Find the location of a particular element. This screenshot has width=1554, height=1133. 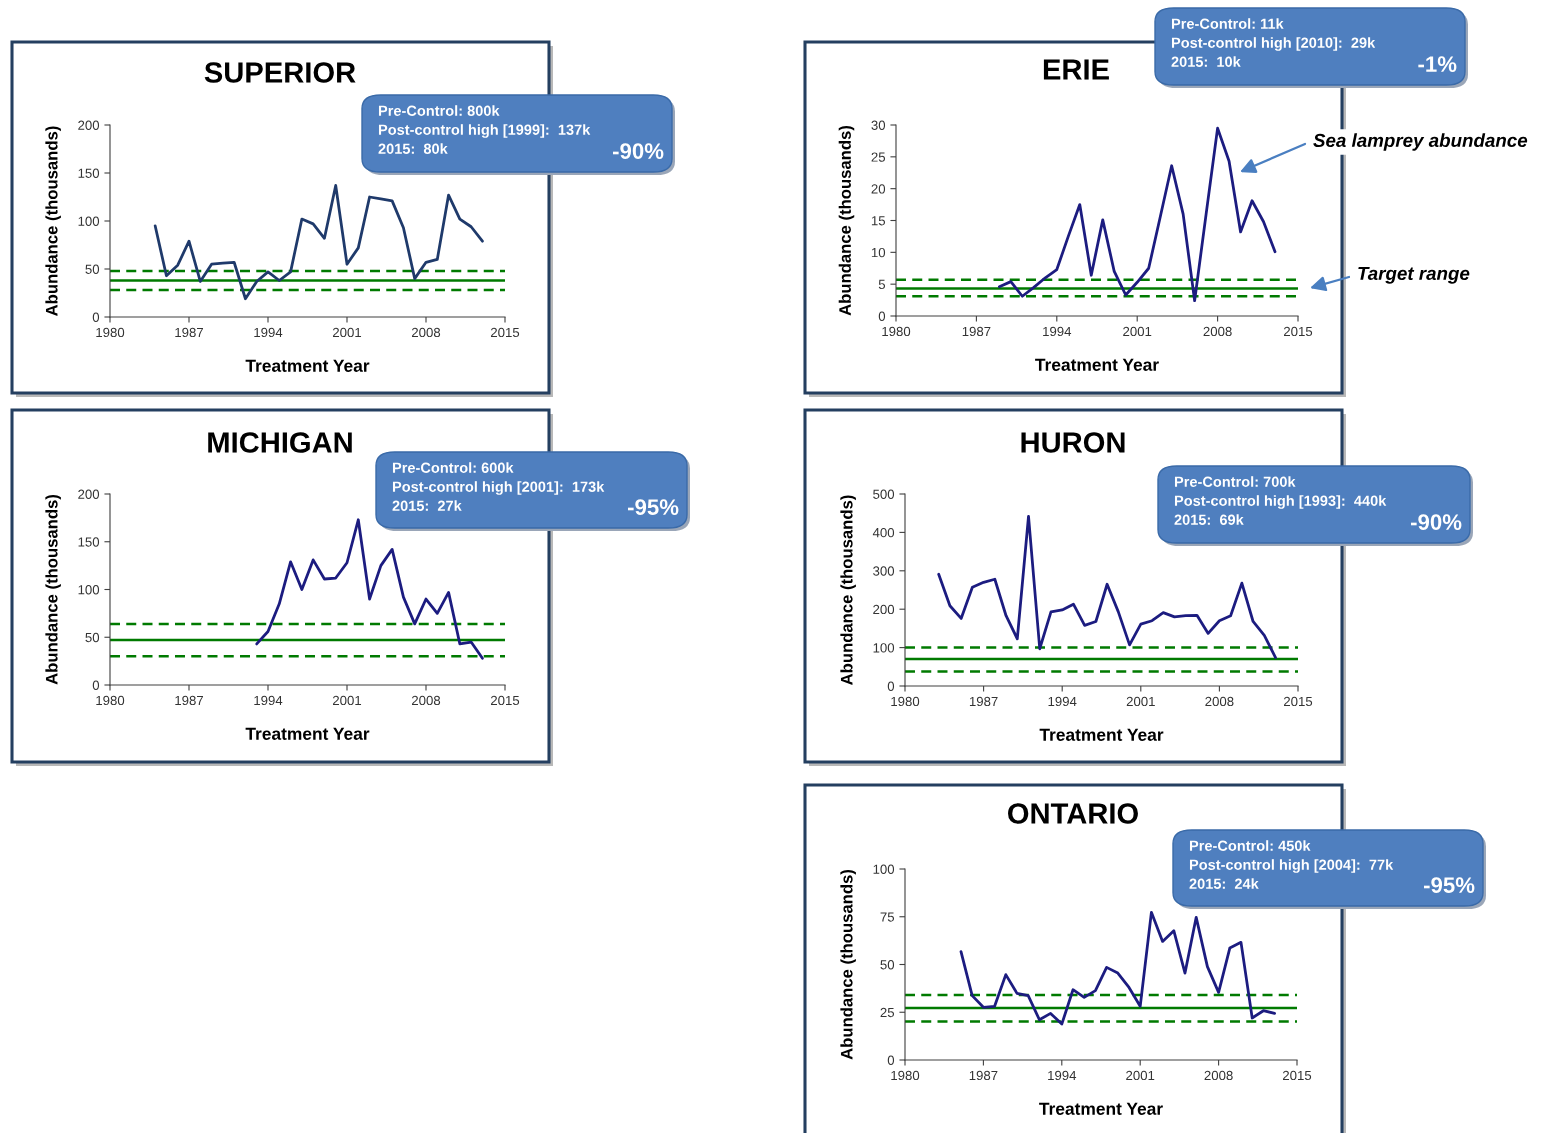

text: Pre-Control: 450k is located at coordinates (1250, 845).